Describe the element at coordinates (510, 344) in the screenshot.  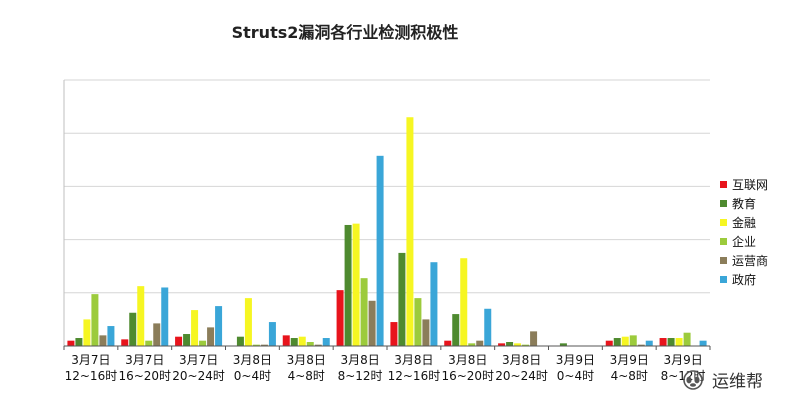
I see `bar-教育-8` at that location.